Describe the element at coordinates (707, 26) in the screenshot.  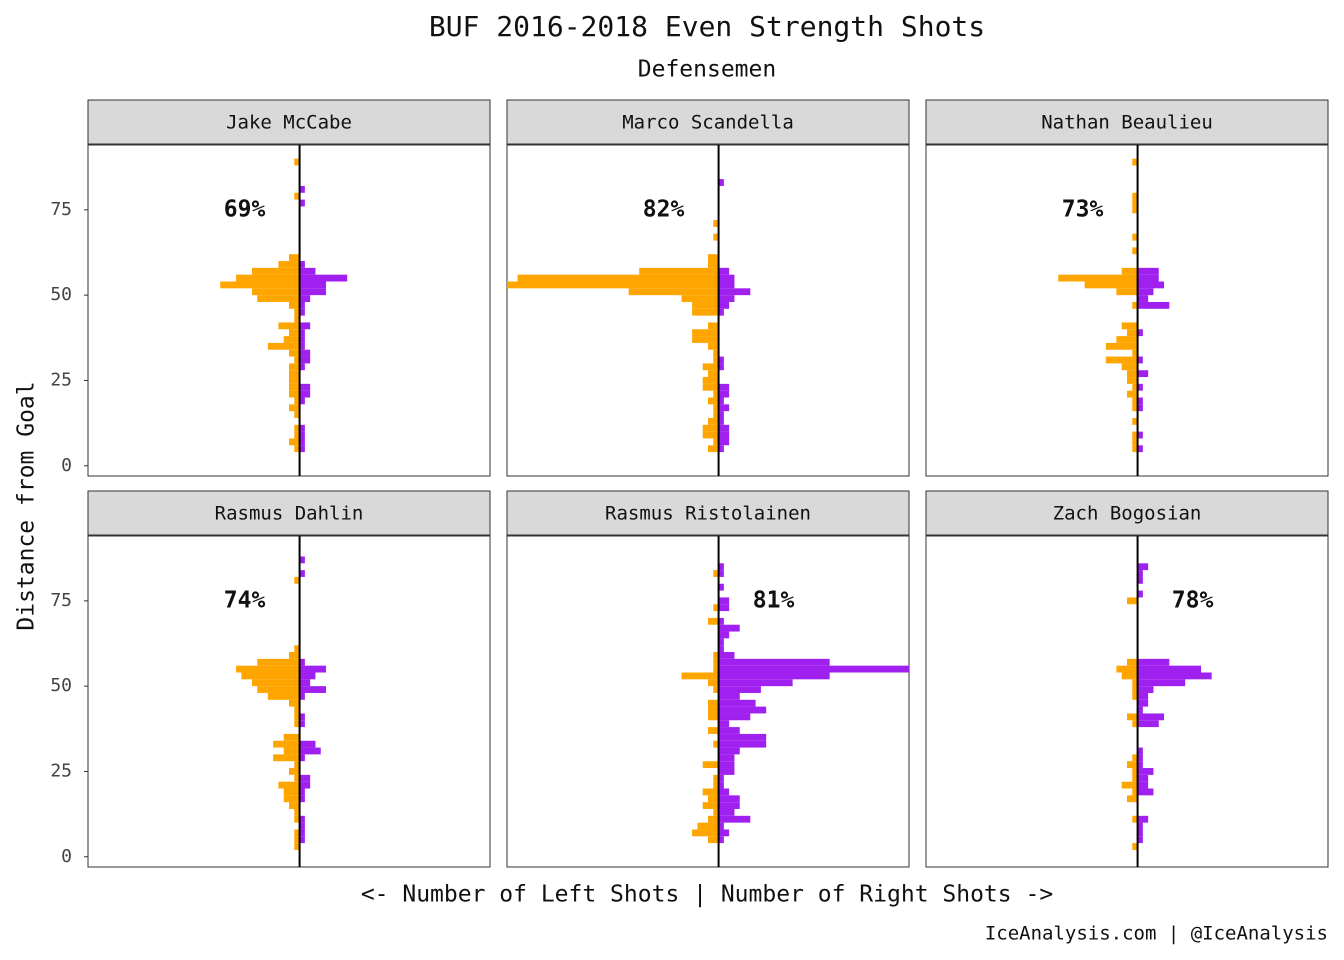
I see `chart-title: BUF 2016-2018 Even Strength Shots` at that location.